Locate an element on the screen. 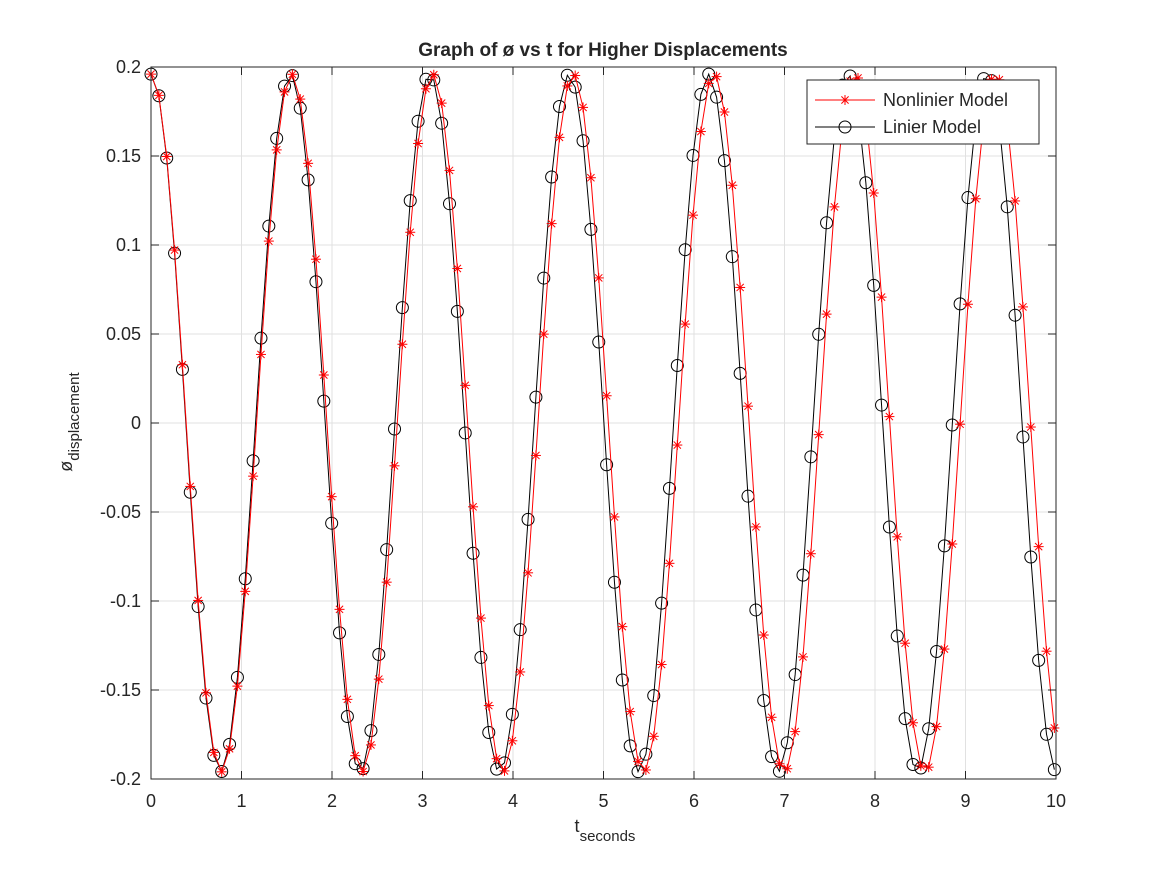 Image resolution: width=1167 pixels, height=875 pixels. x-tick-label: 5 is located at coordinates (603, 801).